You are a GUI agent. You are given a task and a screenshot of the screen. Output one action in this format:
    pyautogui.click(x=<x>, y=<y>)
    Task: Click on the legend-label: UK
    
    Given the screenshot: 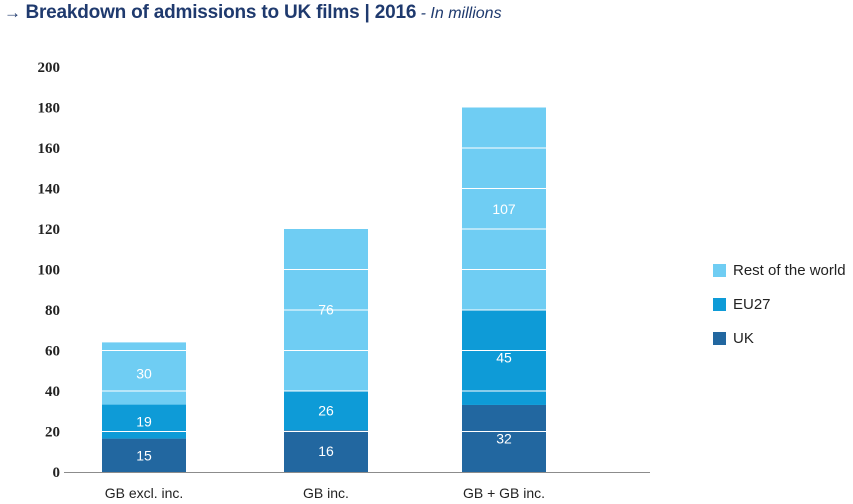 What is the action you would take?
    pyautogui.click(x=743, y=338)
    